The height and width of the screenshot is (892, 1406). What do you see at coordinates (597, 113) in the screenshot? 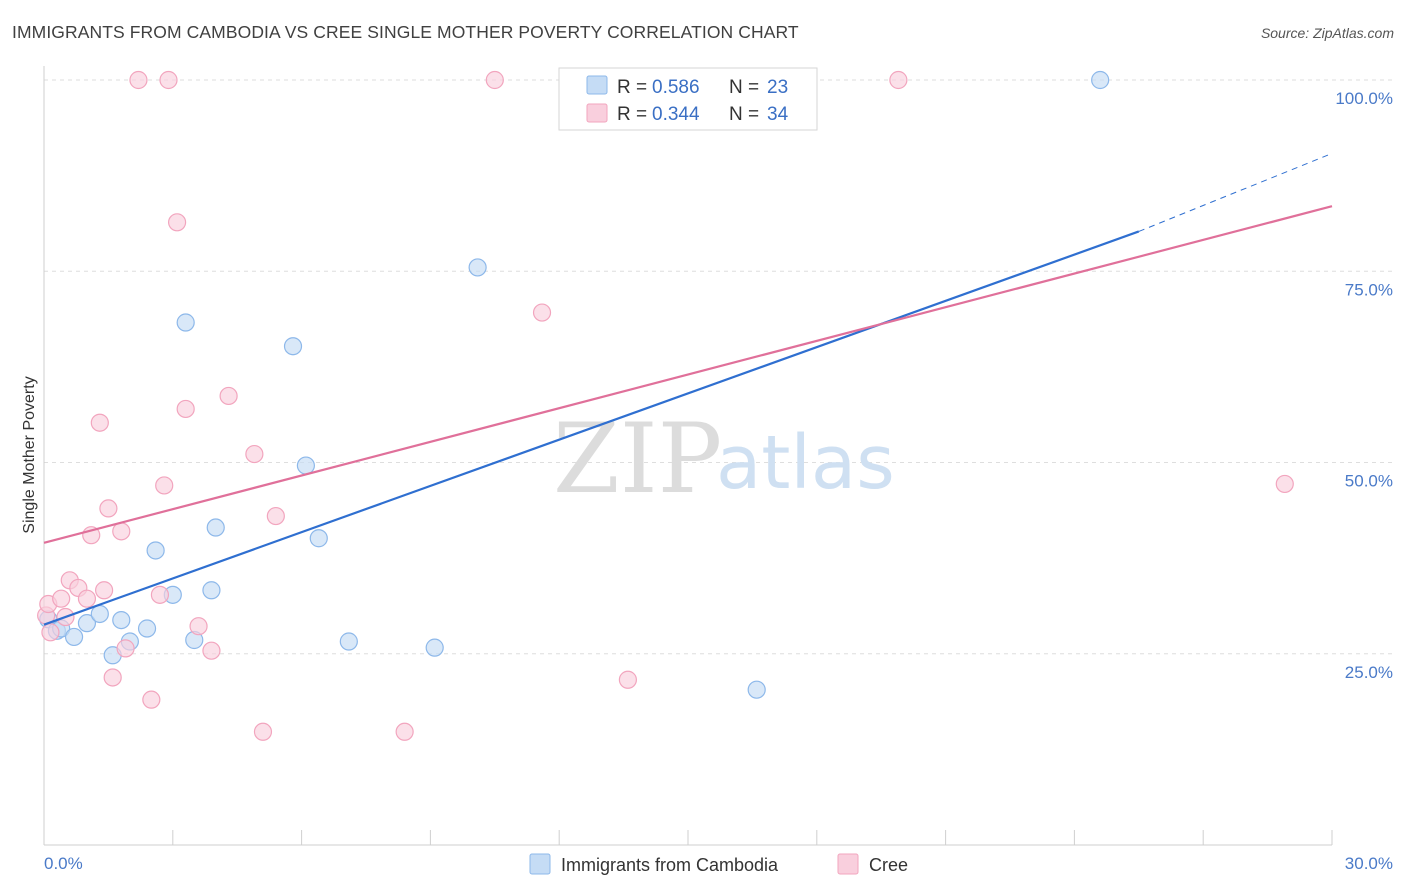
I see `legend-swatch-cree` at bounding box center [597, 113].